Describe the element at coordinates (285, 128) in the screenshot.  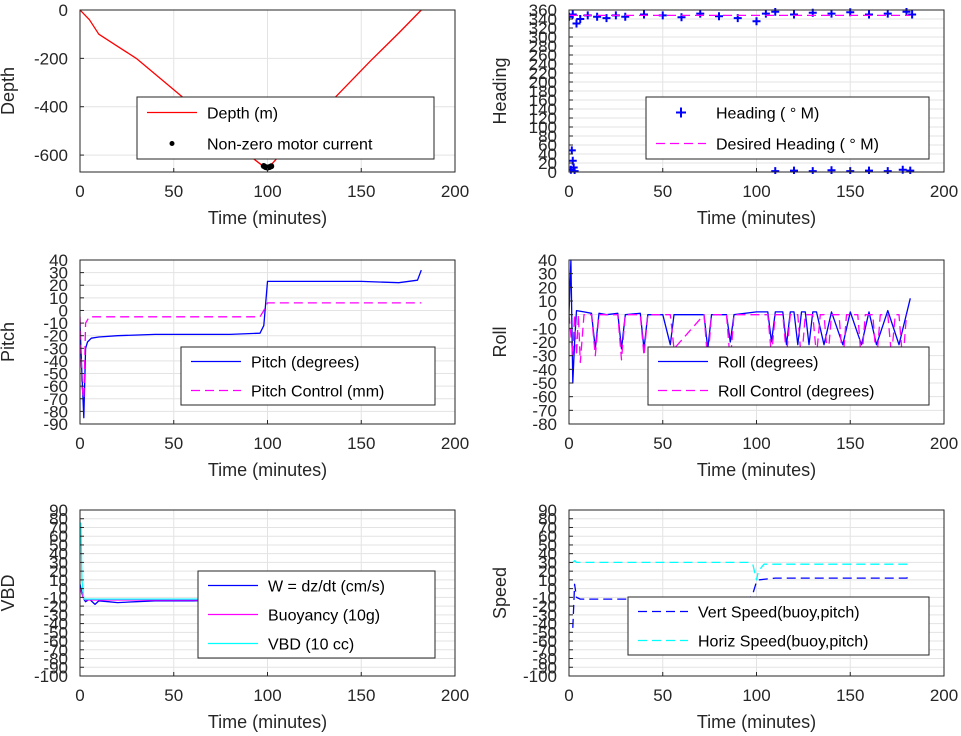
I see `legend: Depth (m) Non-zero motor current` at that location.